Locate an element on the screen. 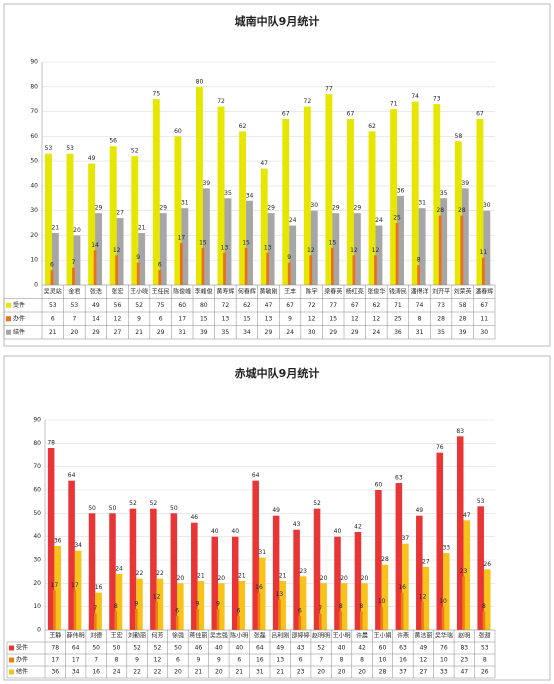 This screenshot has height=684, width=554. x-tick-label: 杨红亮 is located at coordinates (355, 291).